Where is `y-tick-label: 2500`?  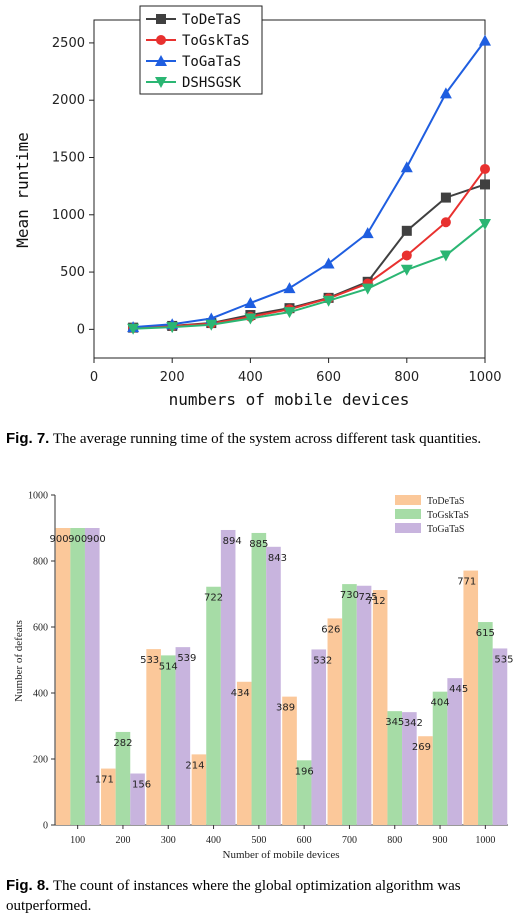
y-tick-label: 2500 is located at coordinates (68, 43).